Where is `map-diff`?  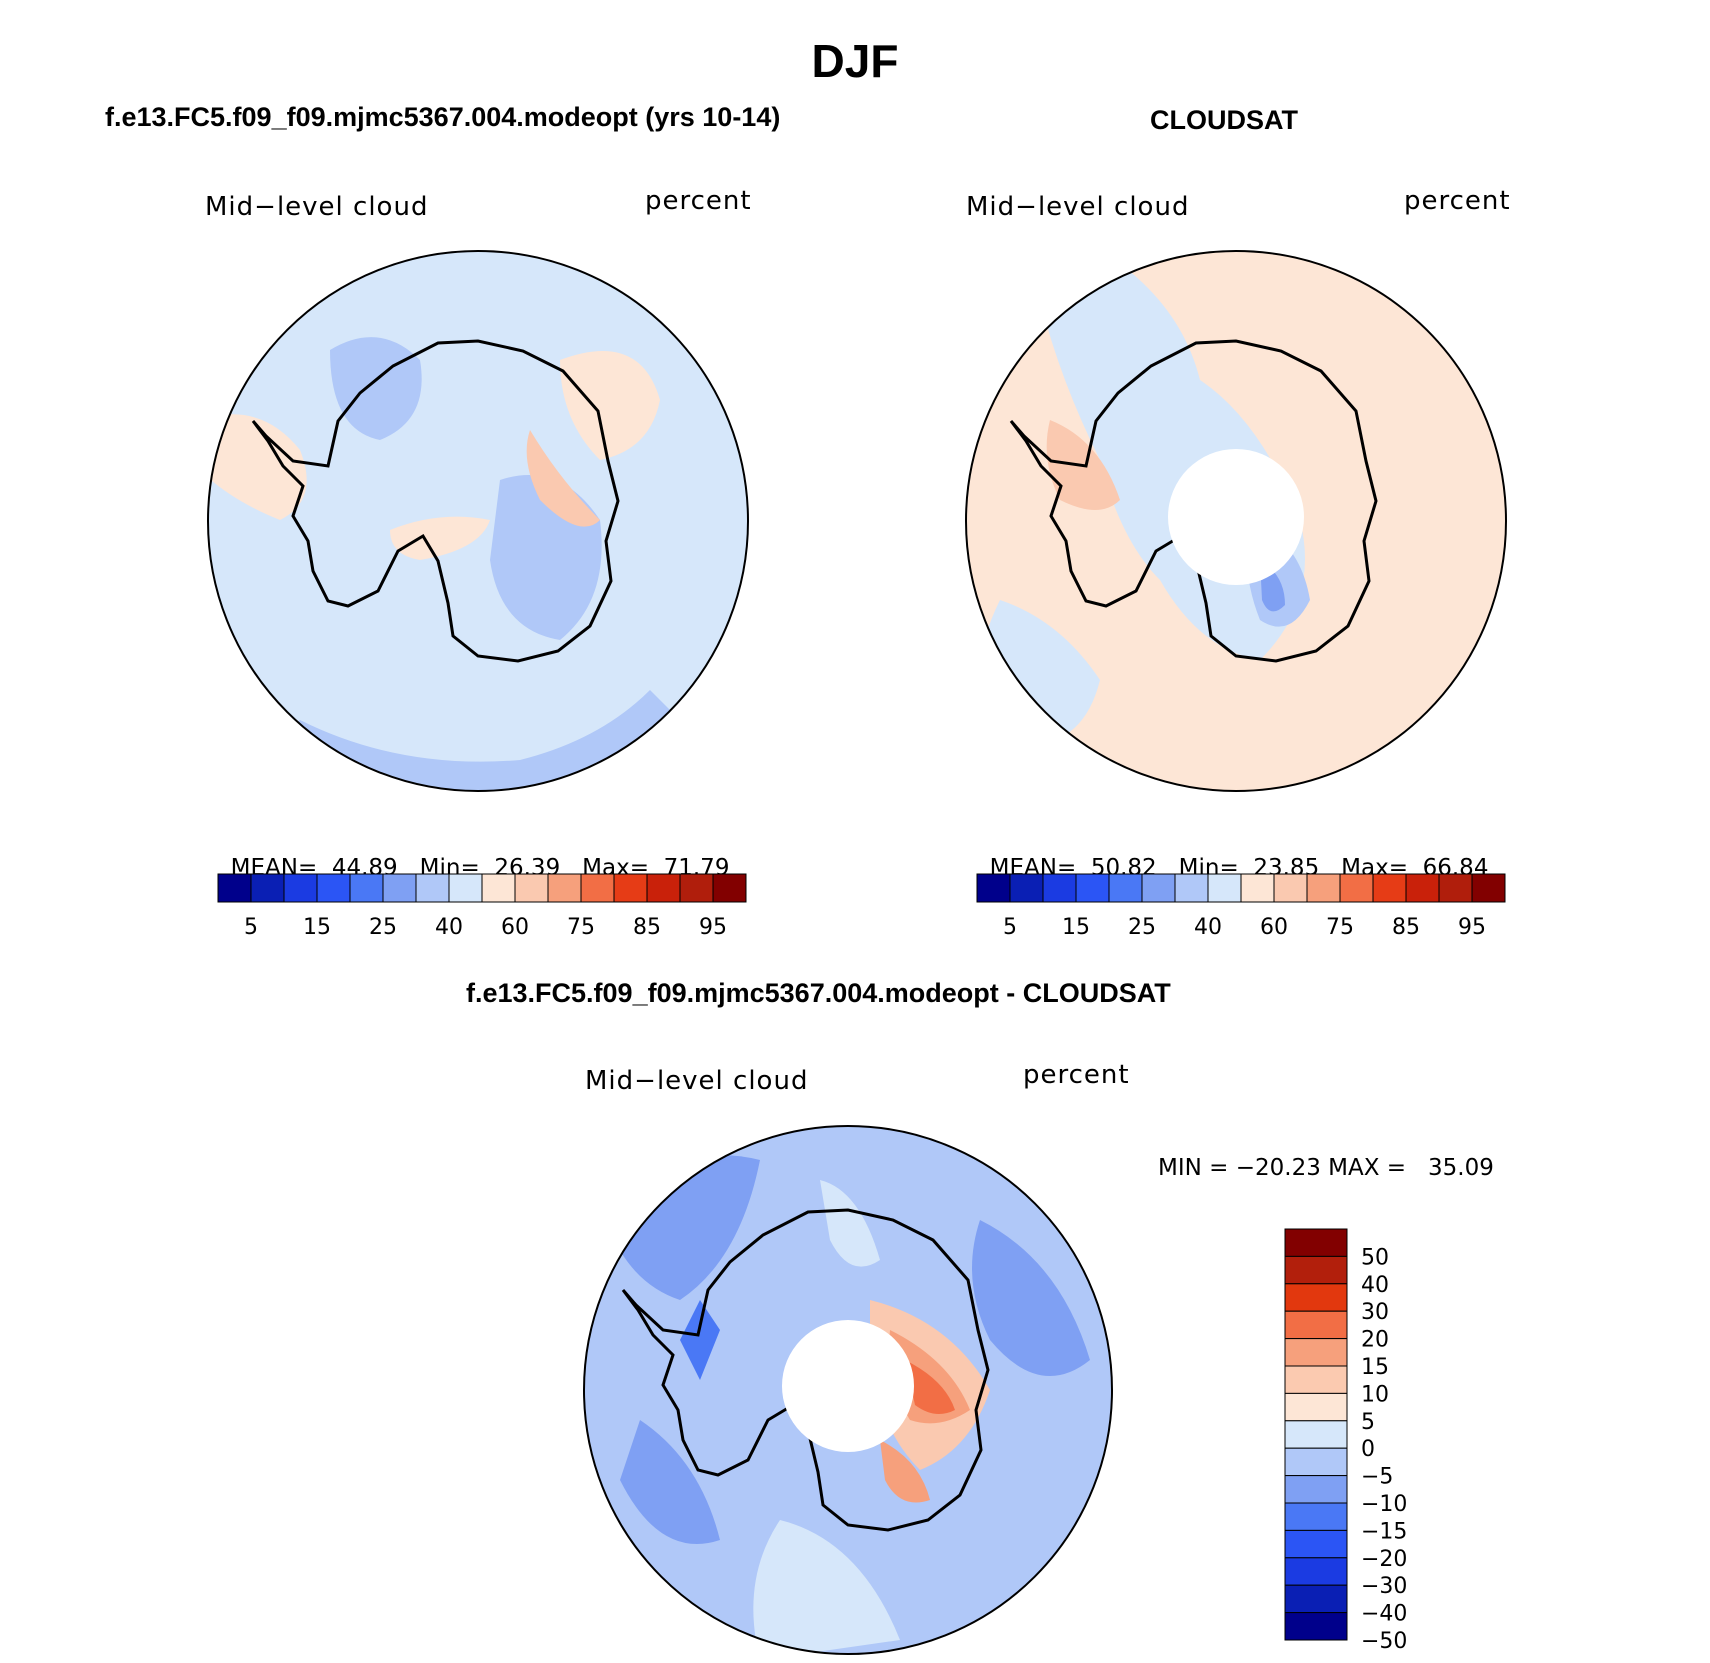
map-diff is located at coordinates (848, 1390).